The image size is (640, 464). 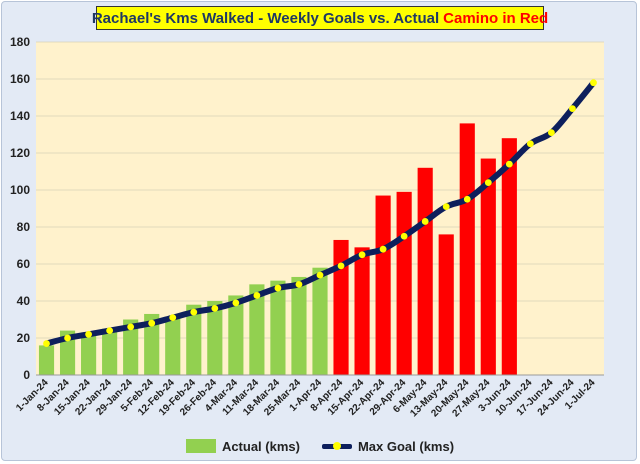 What do you see at coordinates (406, 446) in the screenshot?
I see `legend-label-goal: Max Goal (kms)` at bounding box center [406, 446].